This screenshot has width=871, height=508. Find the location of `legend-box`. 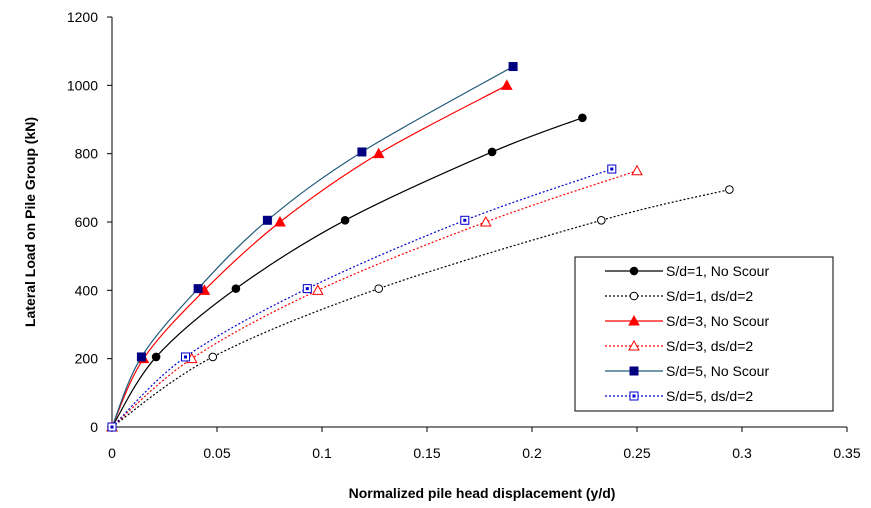

legend-box is located at coordinates (704, 334).